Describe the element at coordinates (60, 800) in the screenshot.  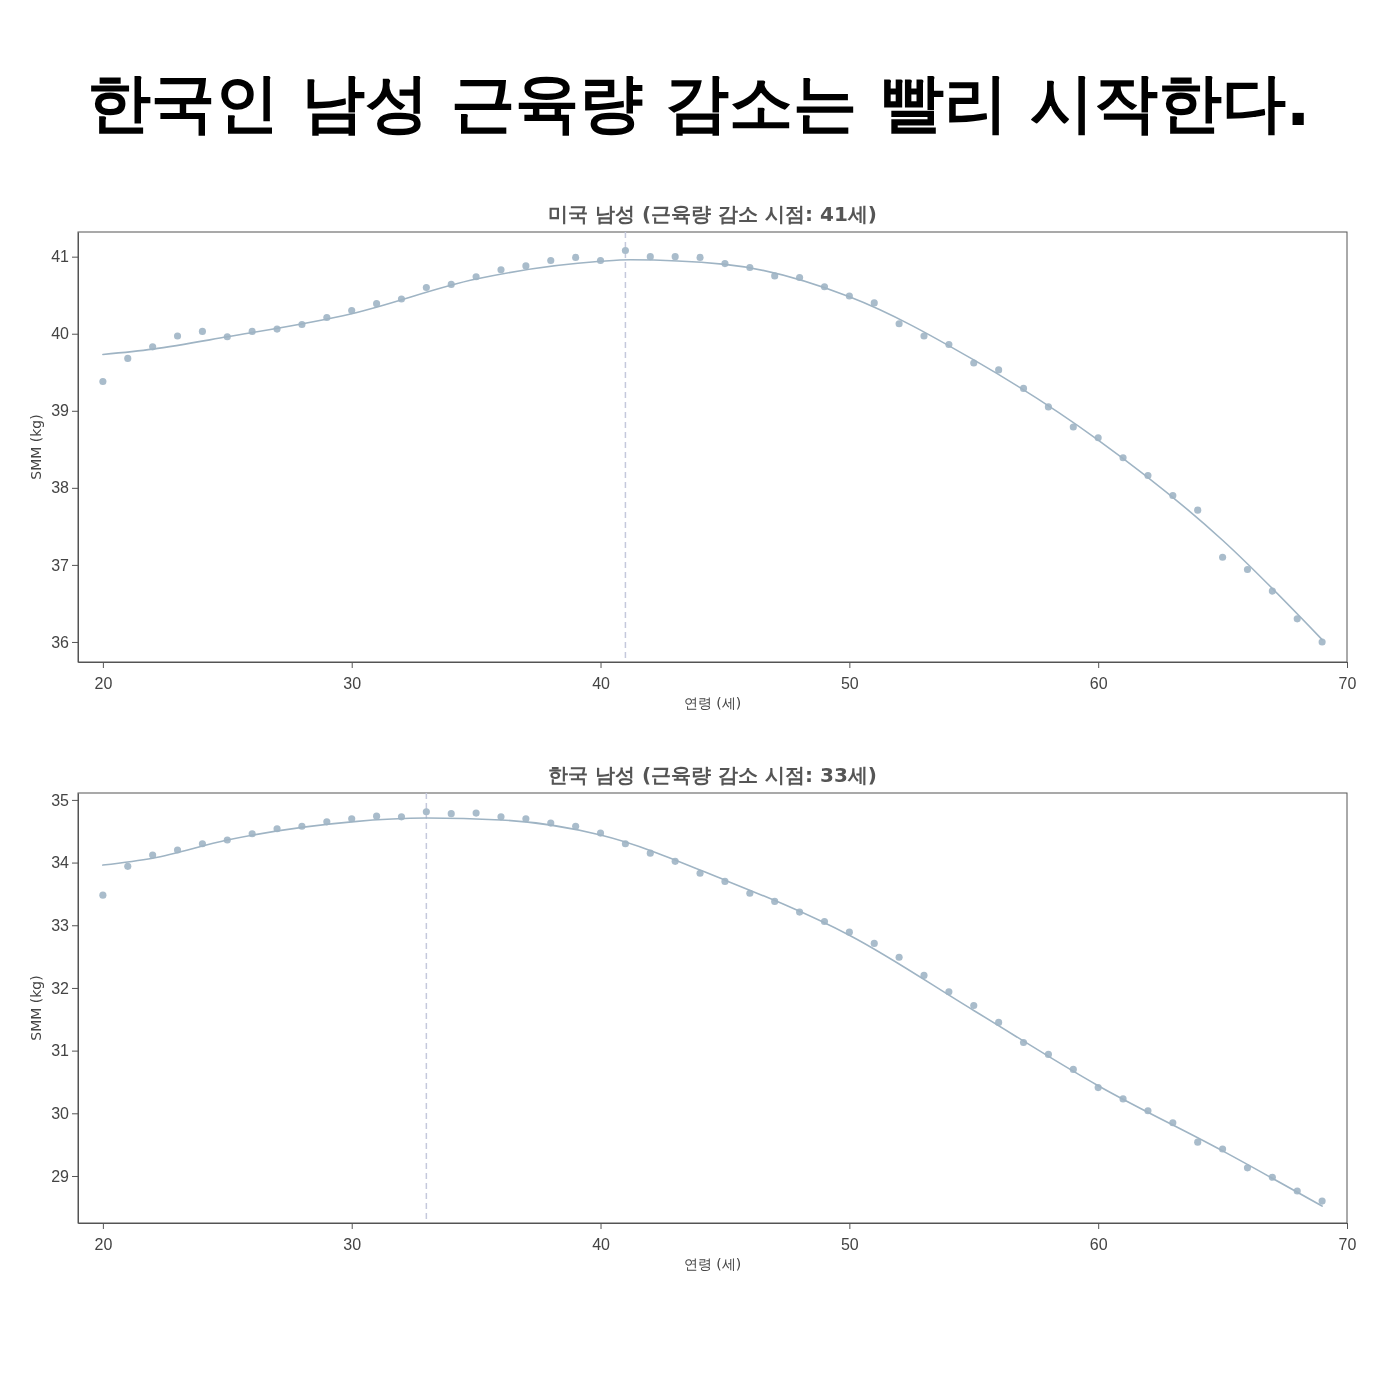
I see `y-tick-label: 35` at that location.